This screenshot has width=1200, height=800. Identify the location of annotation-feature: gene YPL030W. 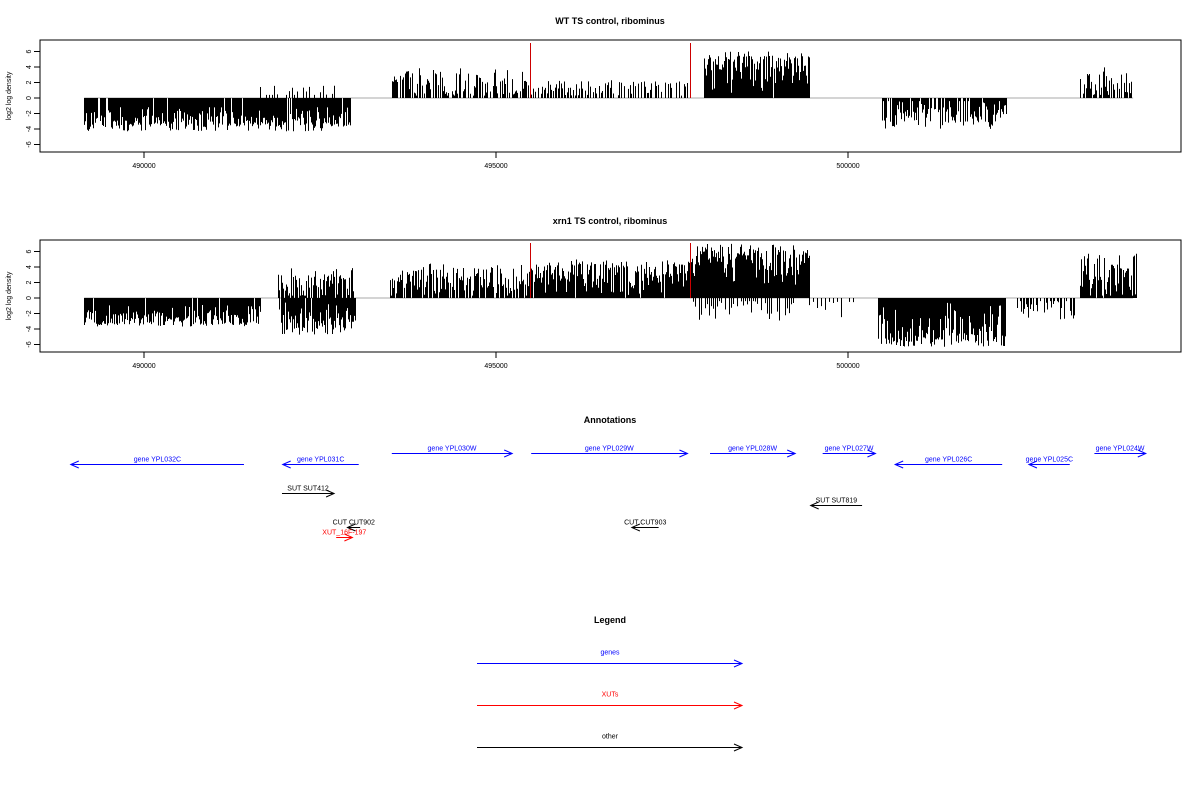
(452, 452).